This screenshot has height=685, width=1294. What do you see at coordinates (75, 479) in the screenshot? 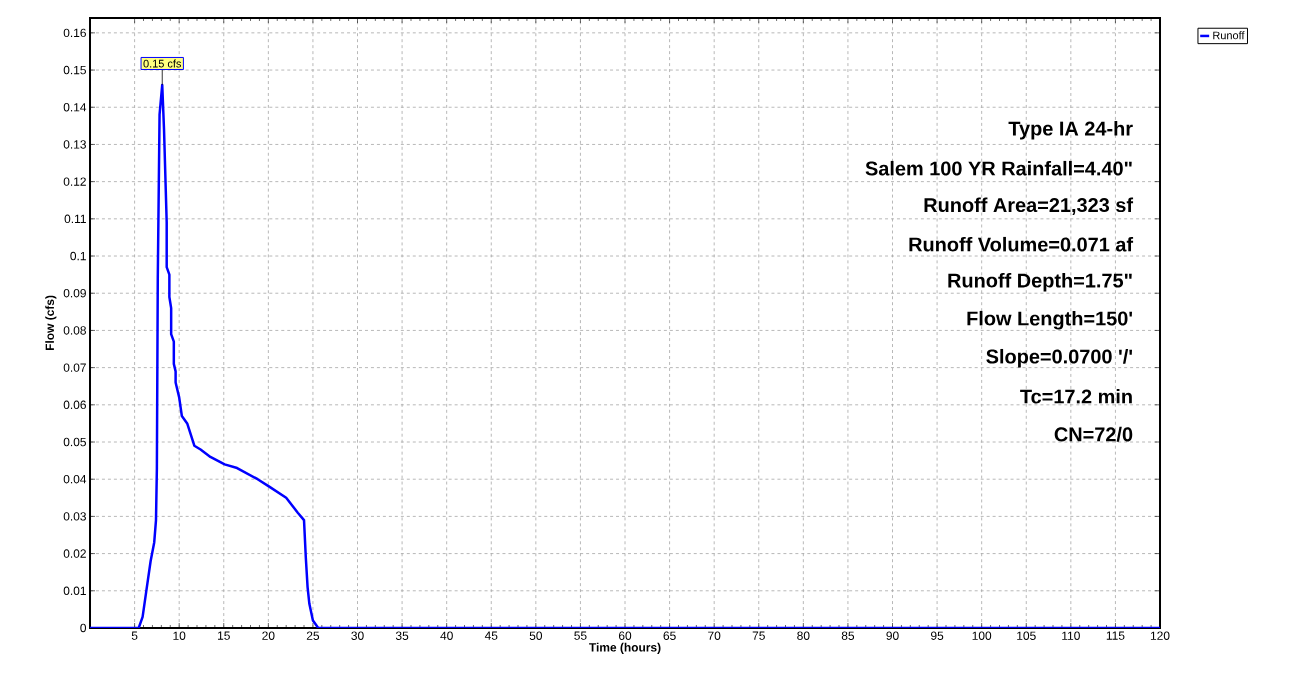
I see `y-tick-label: 0.04` at bounding box center [75, 479].